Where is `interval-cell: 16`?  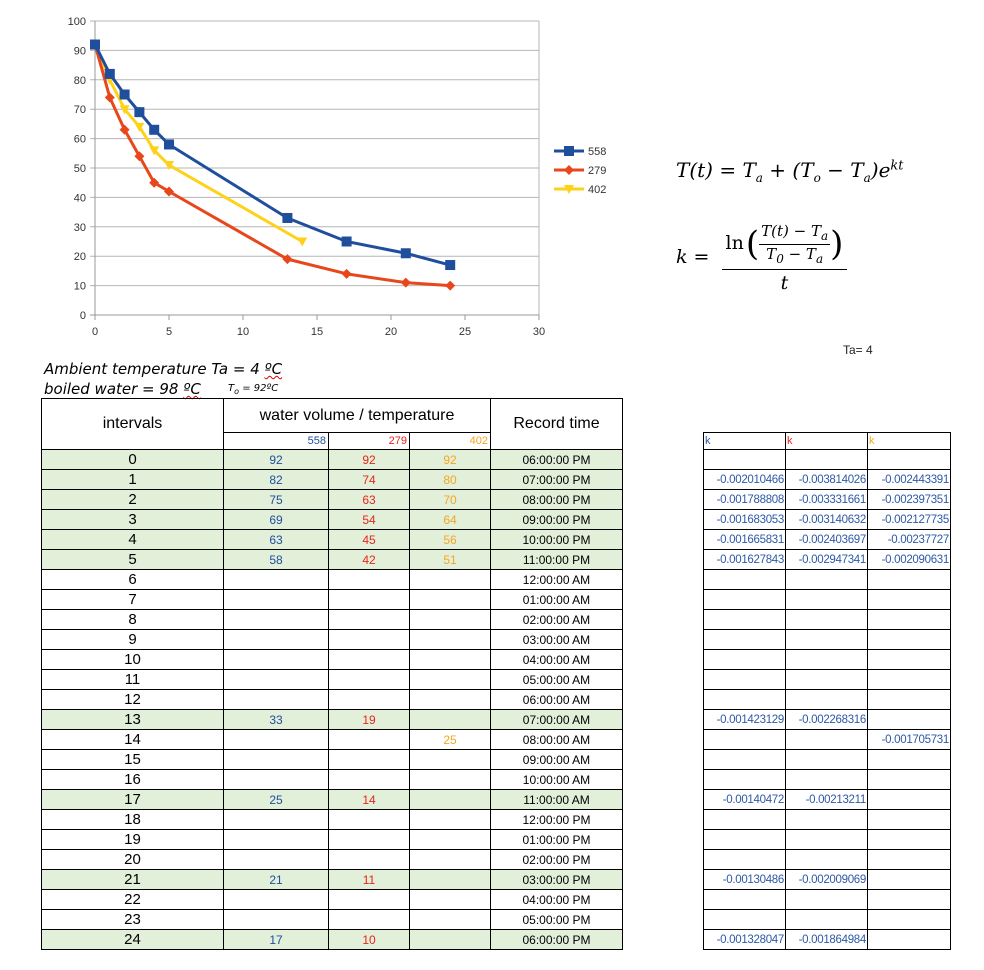 interval-cell: 16 is located at coordinates (132, 779).